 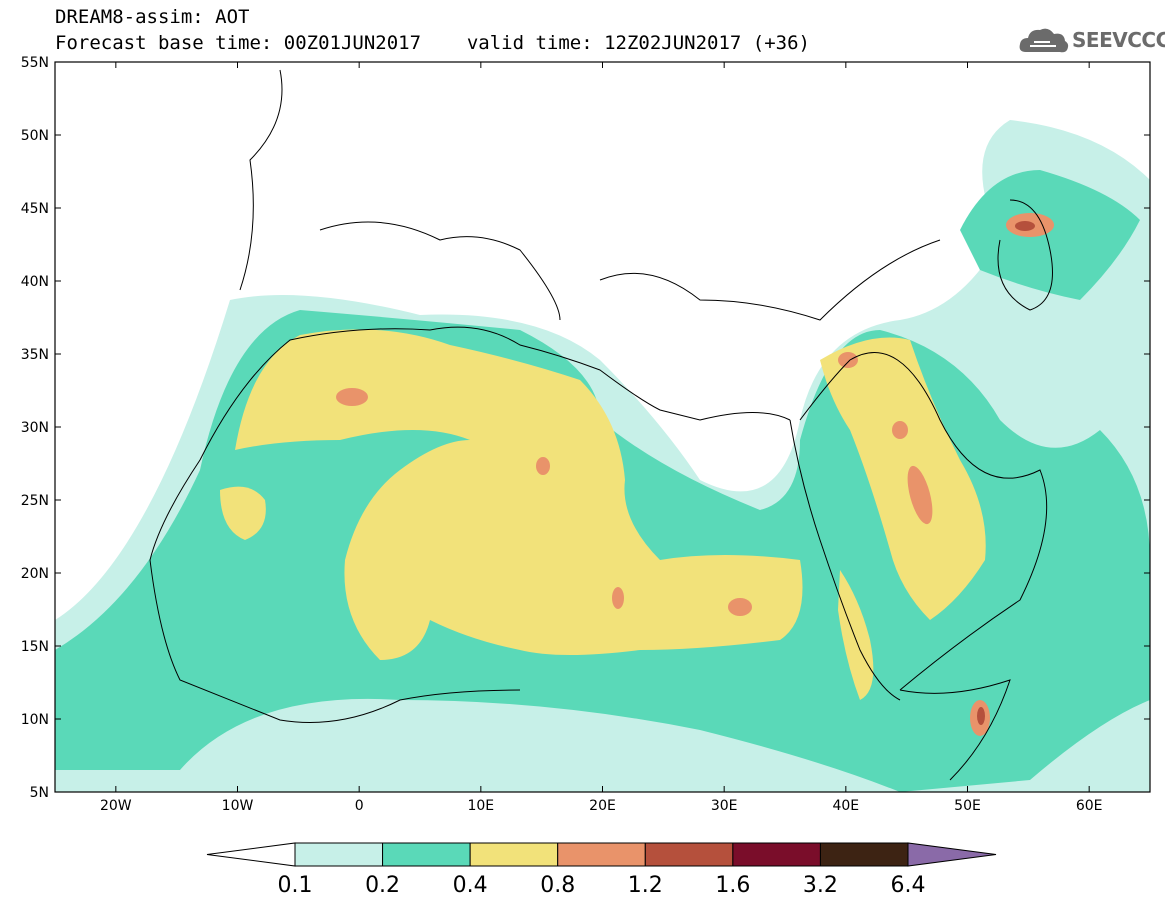 What do you see at coordinates (732, 885) in the screenshot?
I see `colorbar-label: 1.6` at bounding box center [732, 885].